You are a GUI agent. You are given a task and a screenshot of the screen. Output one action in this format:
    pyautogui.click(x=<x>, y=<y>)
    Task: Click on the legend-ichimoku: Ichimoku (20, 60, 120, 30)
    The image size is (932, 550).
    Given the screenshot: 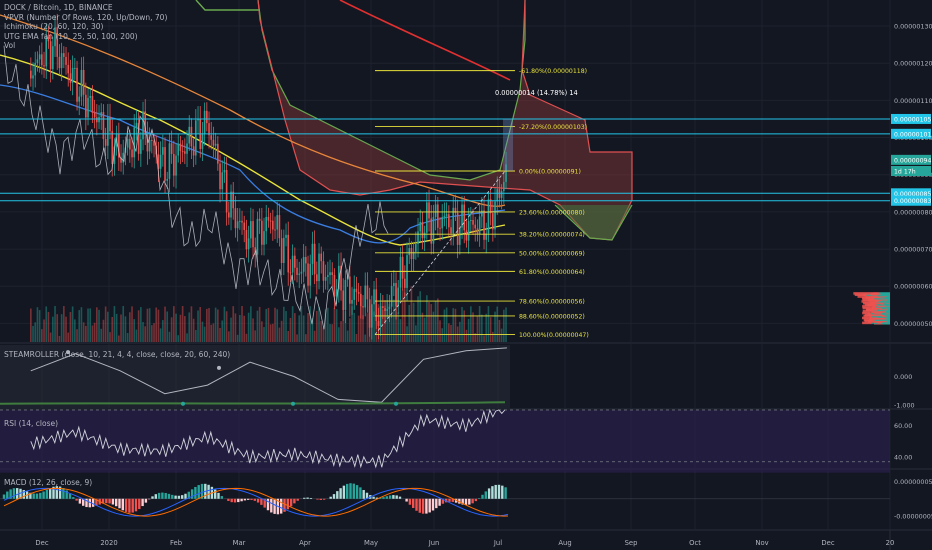 What is the action you would take?
    pyautogui.click(x=54, y=27)
    